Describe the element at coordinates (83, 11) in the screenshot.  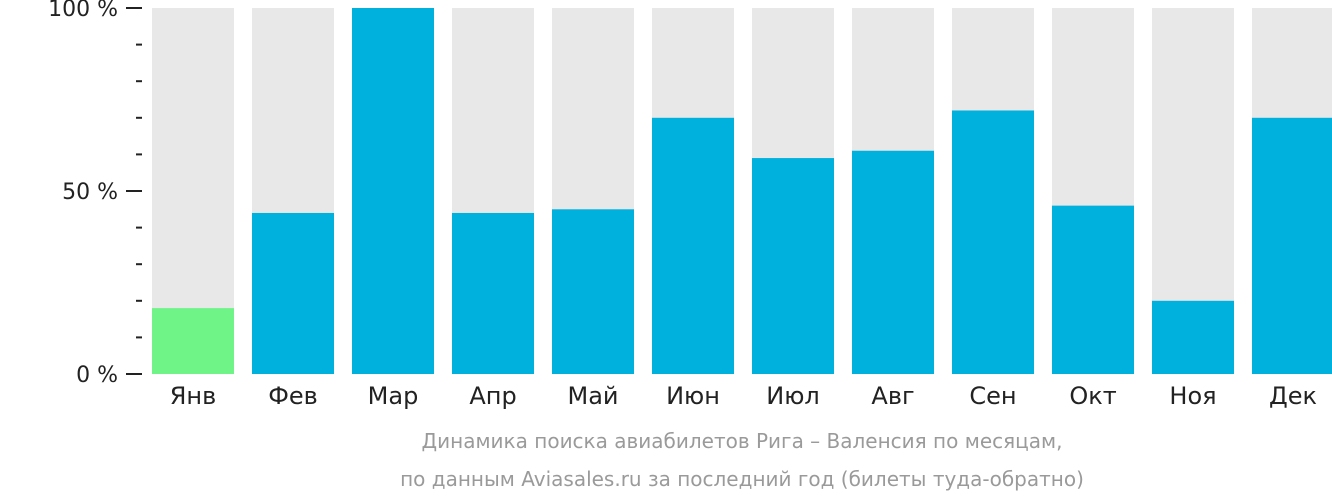
I see `y-tick-label: 100 %` at that location.